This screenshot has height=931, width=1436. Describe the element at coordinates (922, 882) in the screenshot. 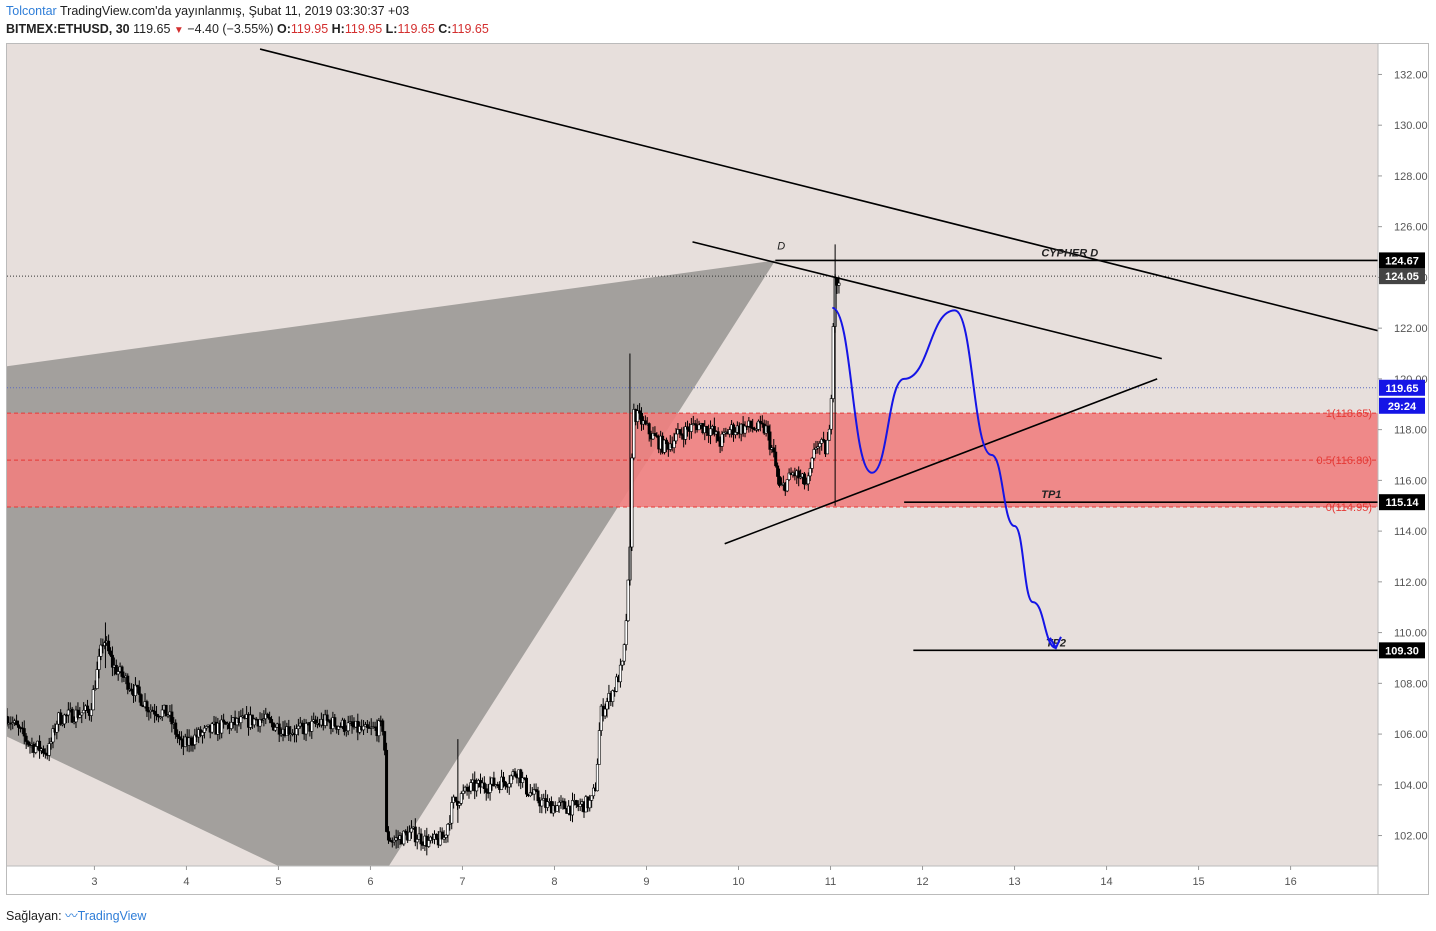

I see `time-tick-label: 12` at that location.